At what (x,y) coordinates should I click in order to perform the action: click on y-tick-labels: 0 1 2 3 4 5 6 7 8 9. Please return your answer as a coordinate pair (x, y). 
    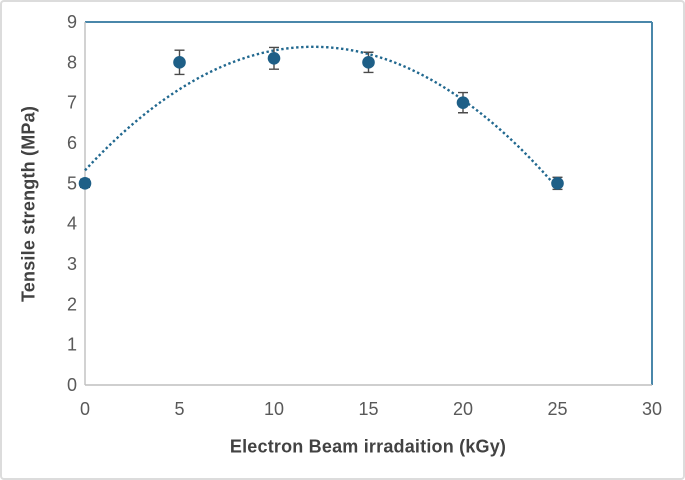
    Looking at the image, I should click on (72, 203).